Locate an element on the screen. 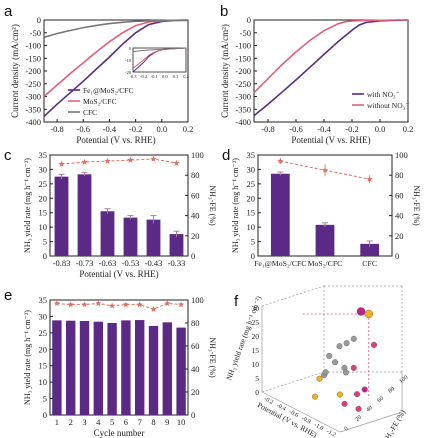  y2-tick-label: 40 is located at coordinates (195, 216).